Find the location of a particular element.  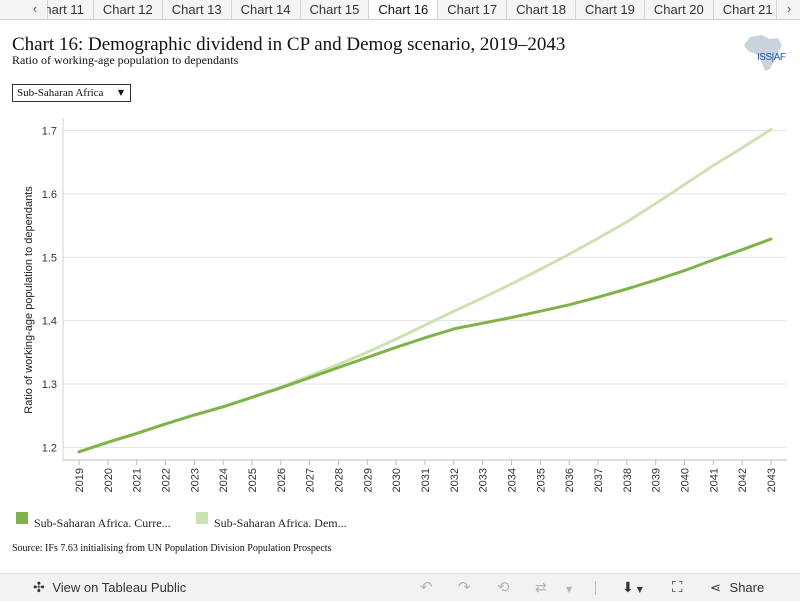

x-tick-label: 2032 is located at coordinates (455, 480).